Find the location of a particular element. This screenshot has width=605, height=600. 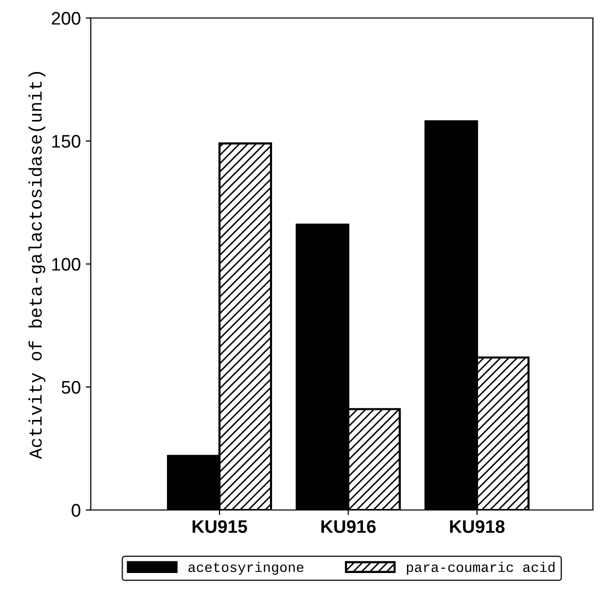

y-tick-label: 200 is located at coordinates (66, 18).